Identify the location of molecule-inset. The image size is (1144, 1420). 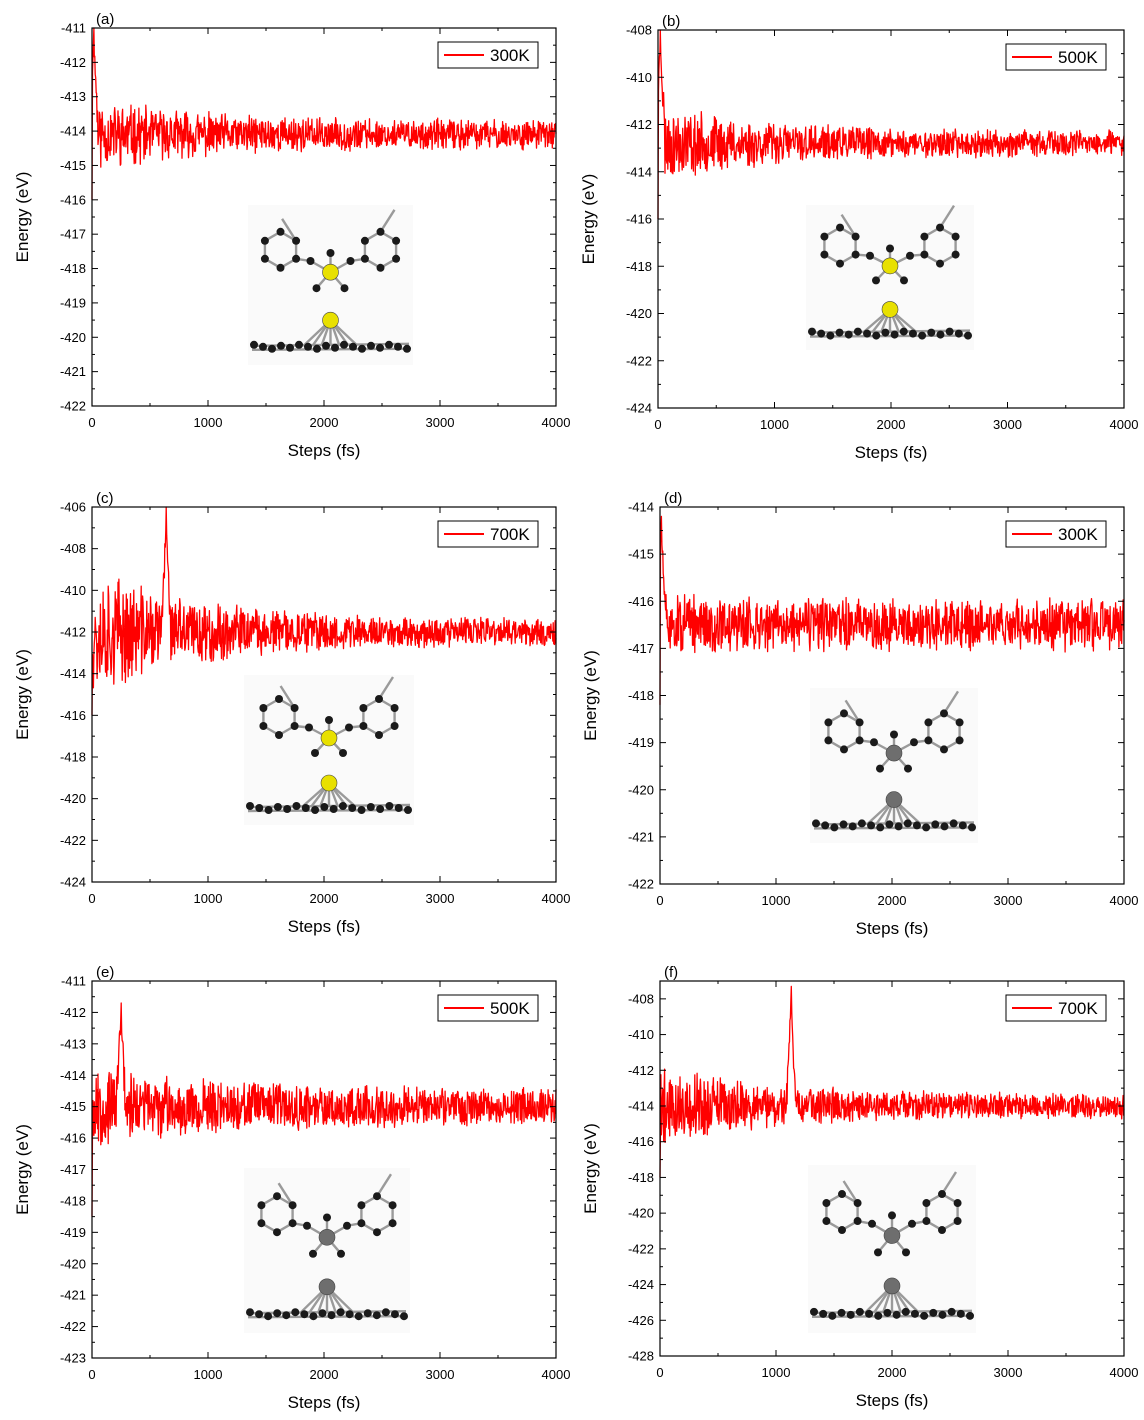
(327, 1250).